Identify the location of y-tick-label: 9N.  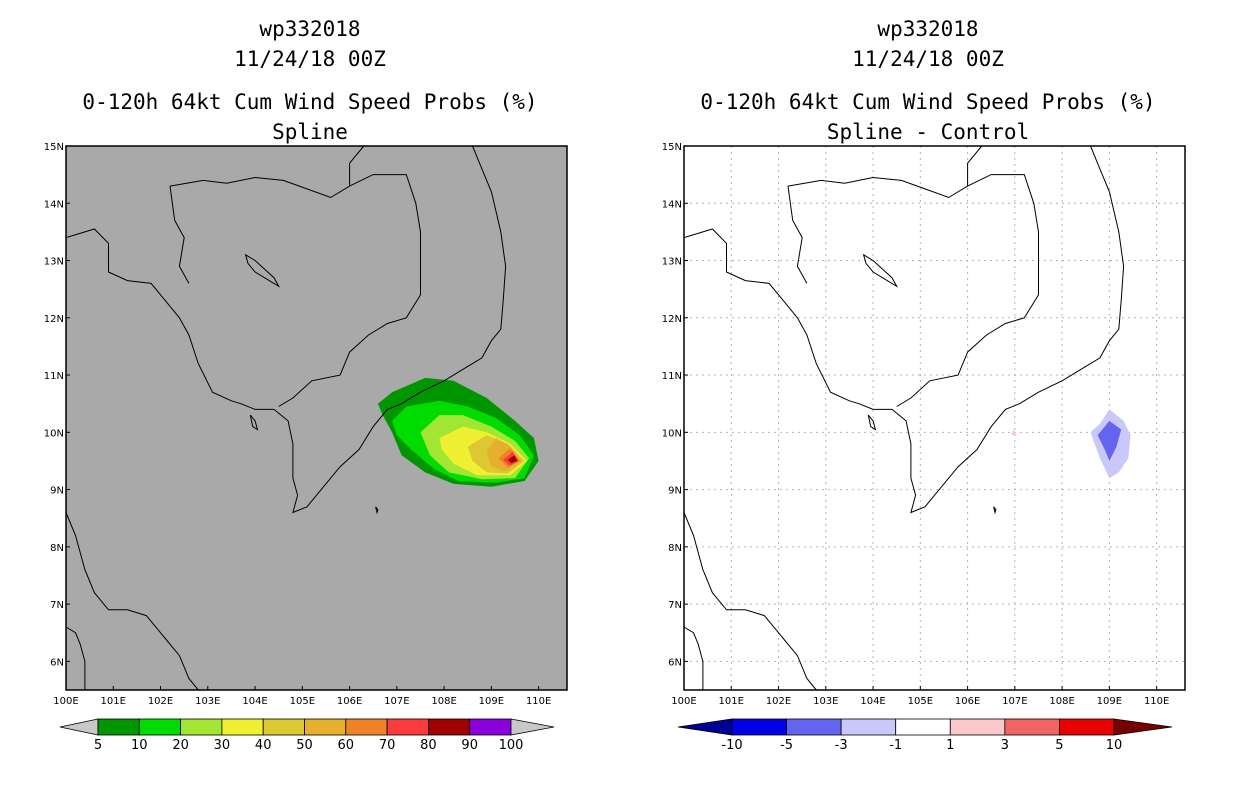
(675, 491).